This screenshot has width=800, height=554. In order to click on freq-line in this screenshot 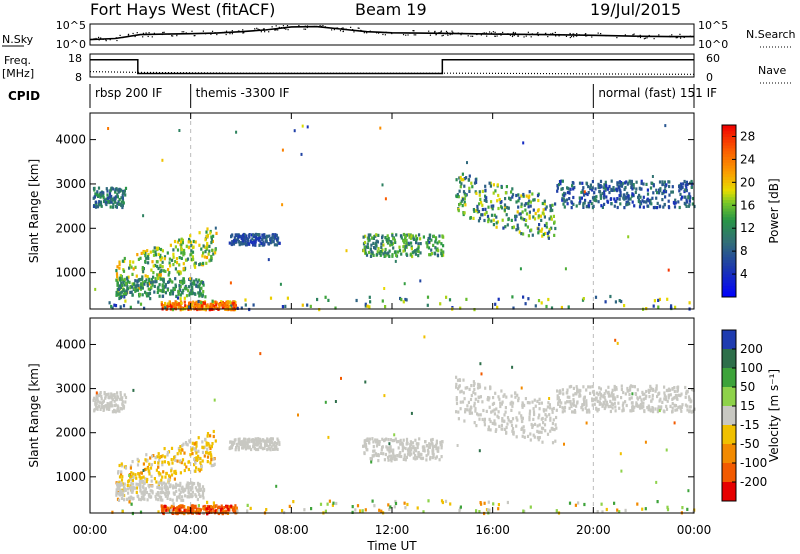, I will do `click(392, 67)`.